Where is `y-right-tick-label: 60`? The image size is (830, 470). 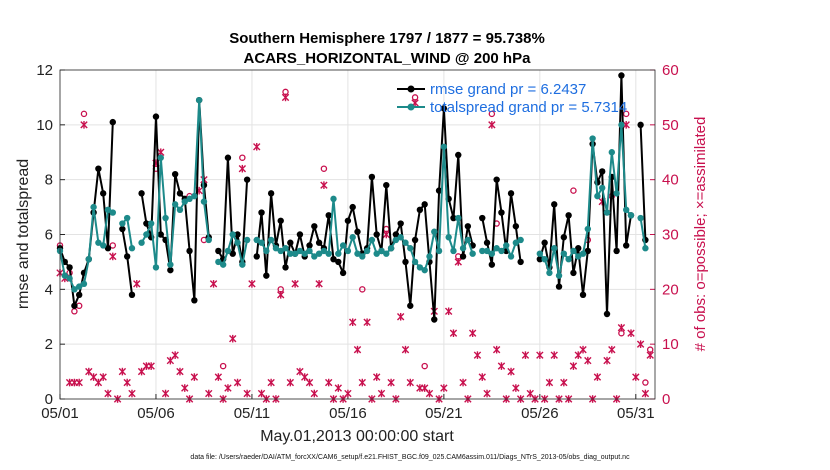 y-right-tick-label: 60 is located at coordinates (670, 70).